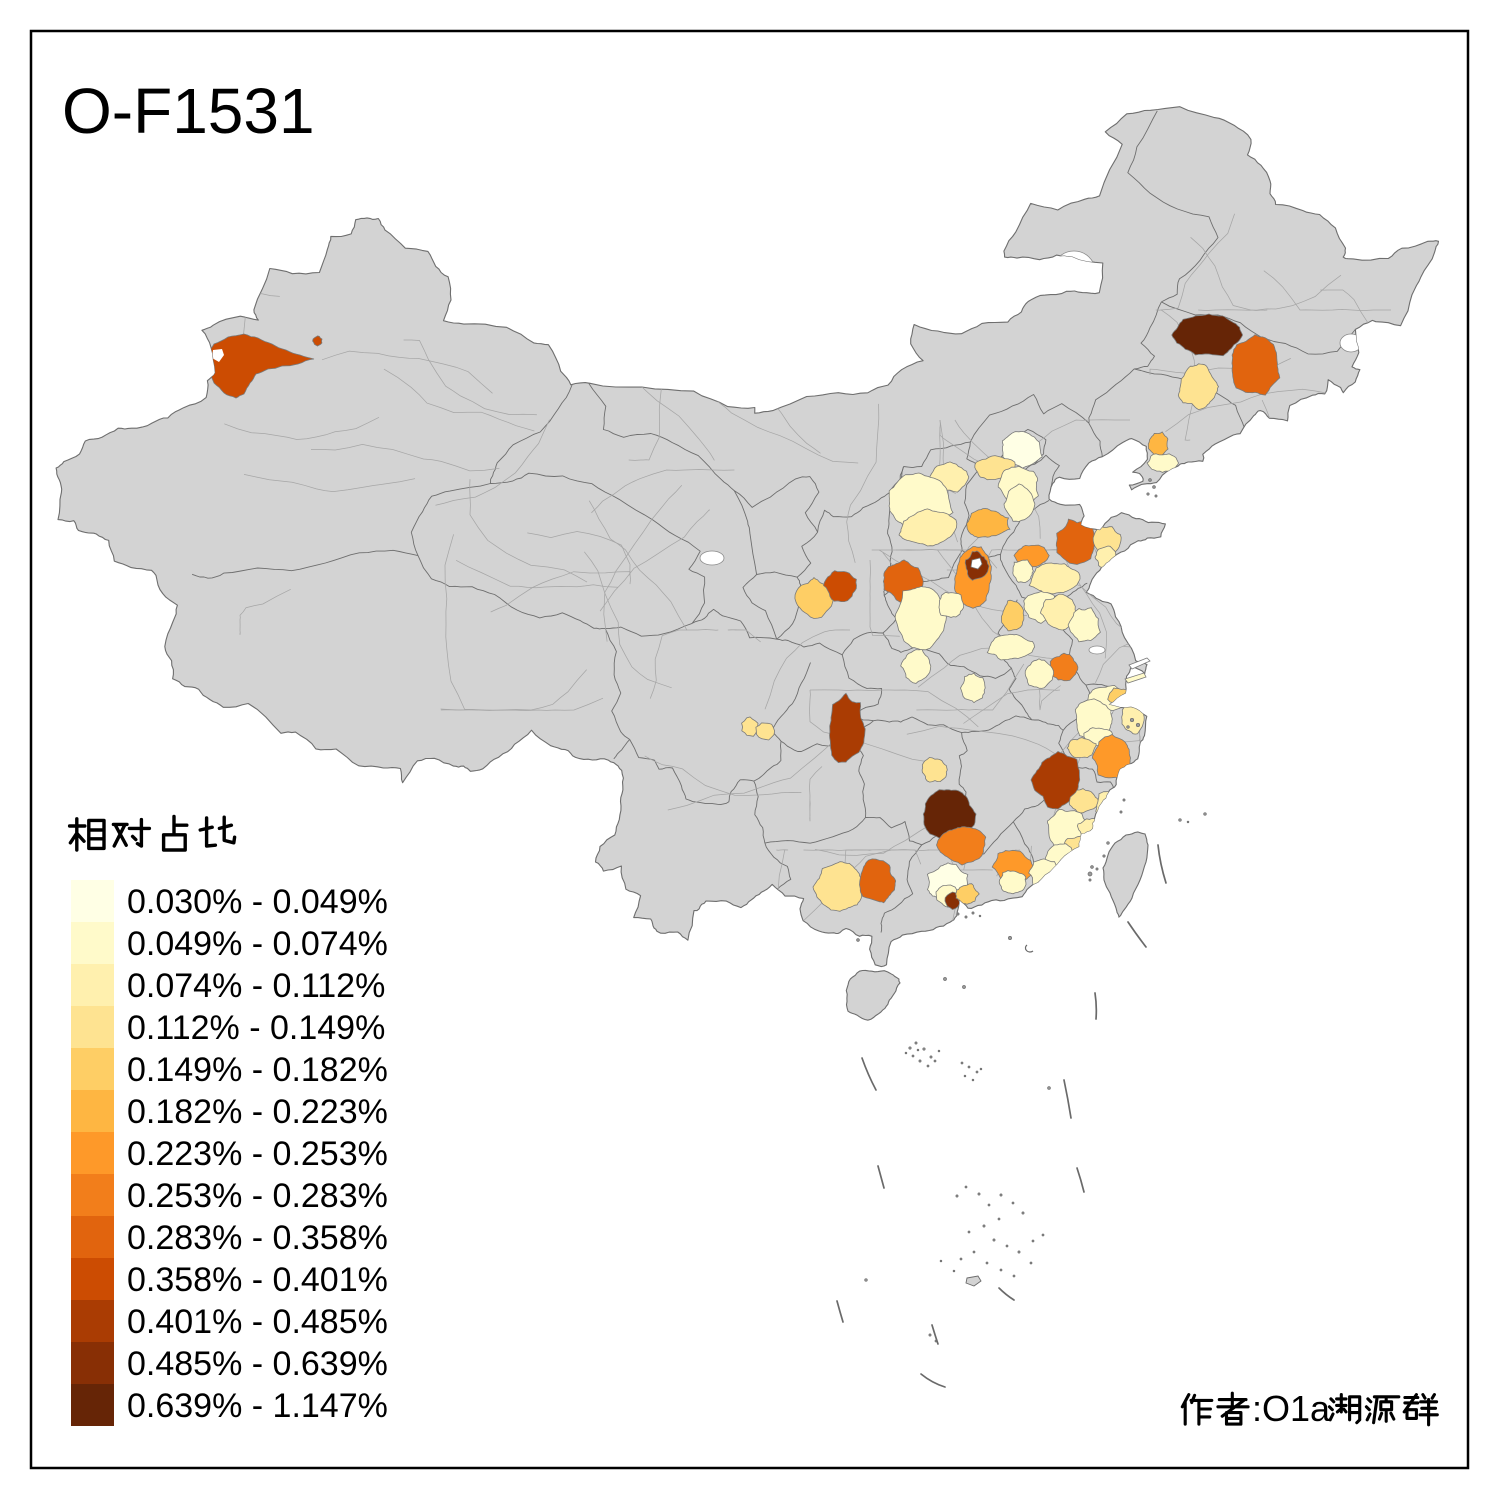 Image resolution: width=1500 pixels, height=1505 pixels. Describe the element at coordinates (257, 1112) in the screenshot. I see `svg-text: 0.182% - 0.223%` at that location.